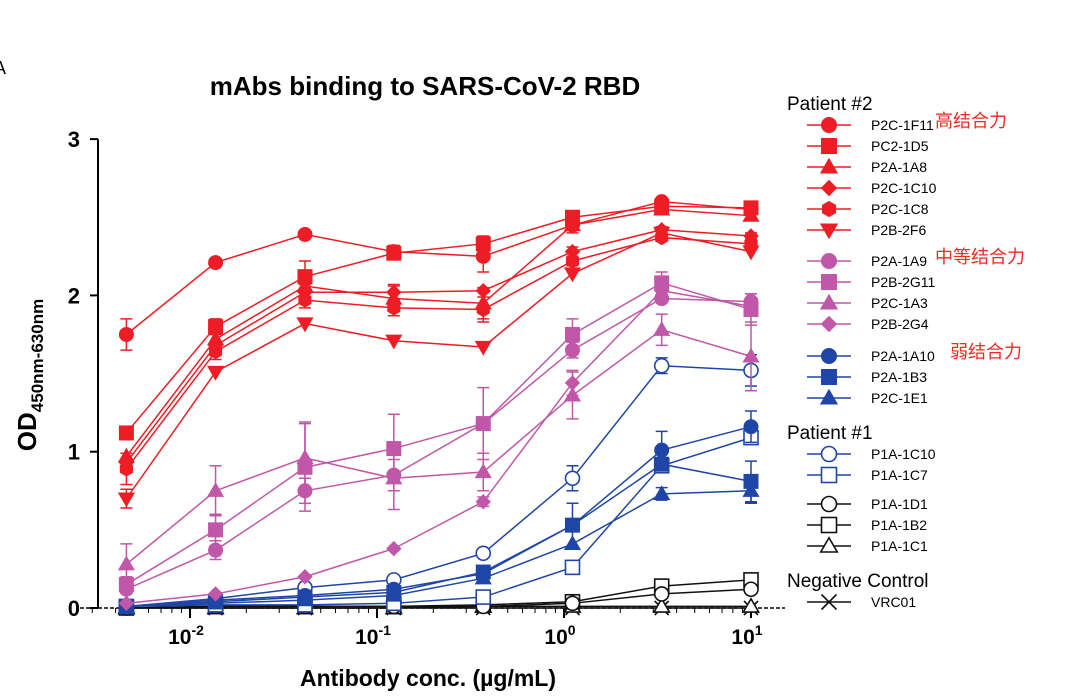  I want to click on legend-group-title: Negative Control, so click(858, 581).